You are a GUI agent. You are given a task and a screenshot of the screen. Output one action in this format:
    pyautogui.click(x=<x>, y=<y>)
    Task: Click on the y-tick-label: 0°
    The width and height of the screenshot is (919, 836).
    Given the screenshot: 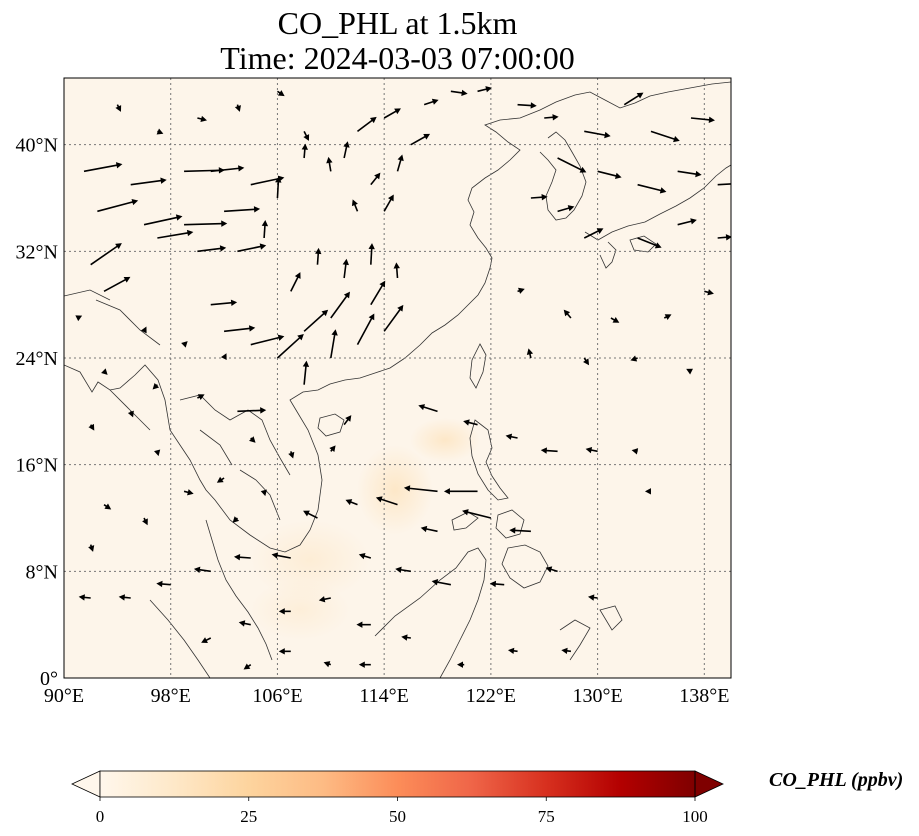 What is the action you would take?
    pyautogui.click(x=49, y=679)
    